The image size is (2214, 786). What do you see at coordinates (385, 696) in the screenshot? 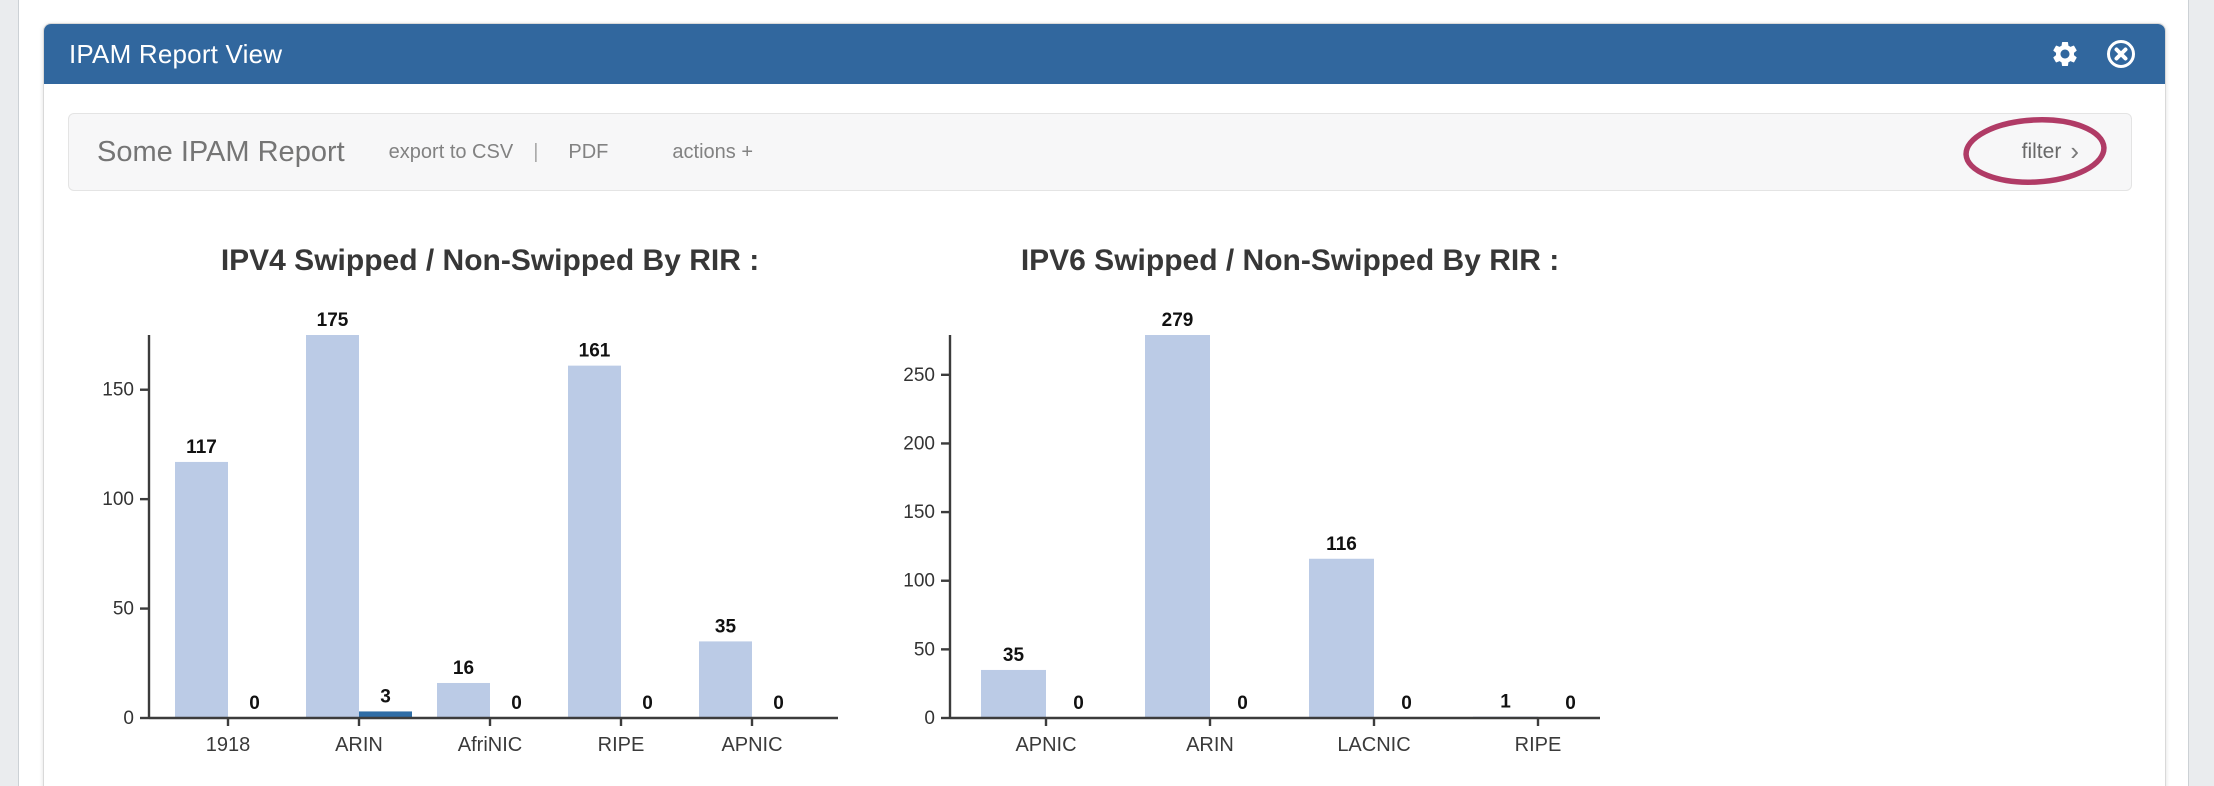
I see `svg-text: 3` at bounding box center [385, 696].